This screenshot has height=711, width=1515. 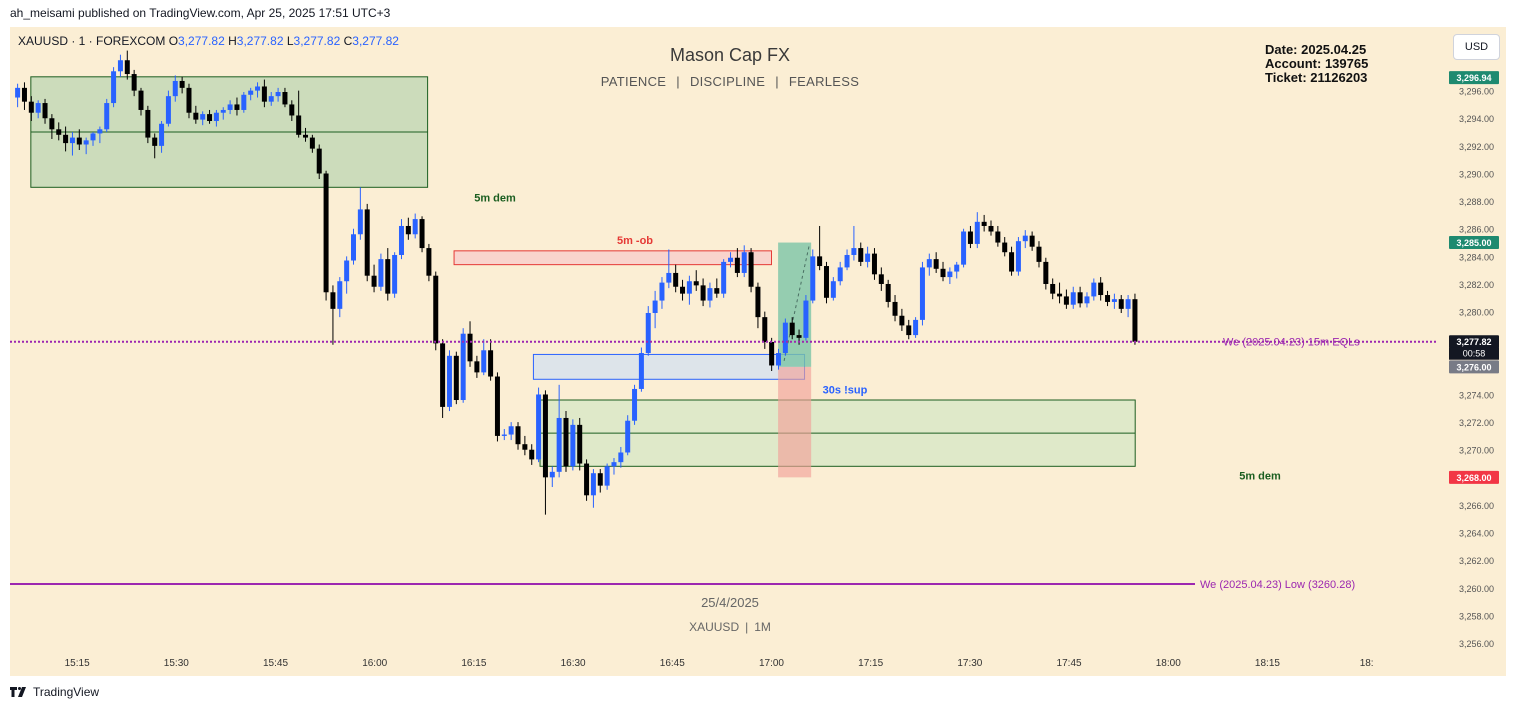 I want to click on countdown-badge, so click(x=1474, y=353).